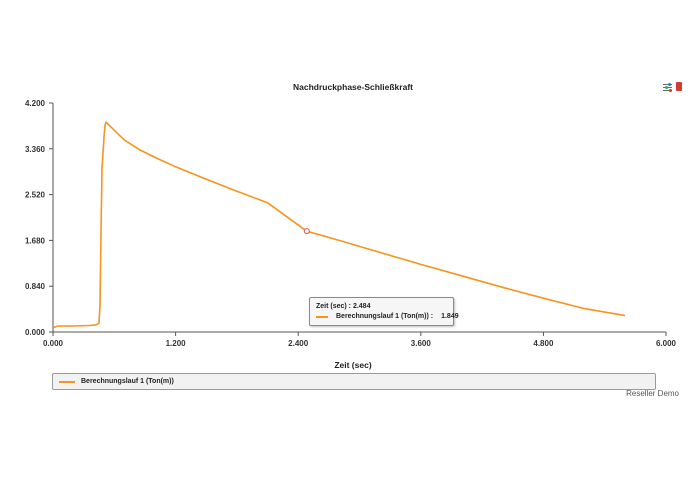  What do you see at coordinates (421, 343) in the screenshot?
I see `x-tick-label: 3.600` at bounding box center [421, 343].